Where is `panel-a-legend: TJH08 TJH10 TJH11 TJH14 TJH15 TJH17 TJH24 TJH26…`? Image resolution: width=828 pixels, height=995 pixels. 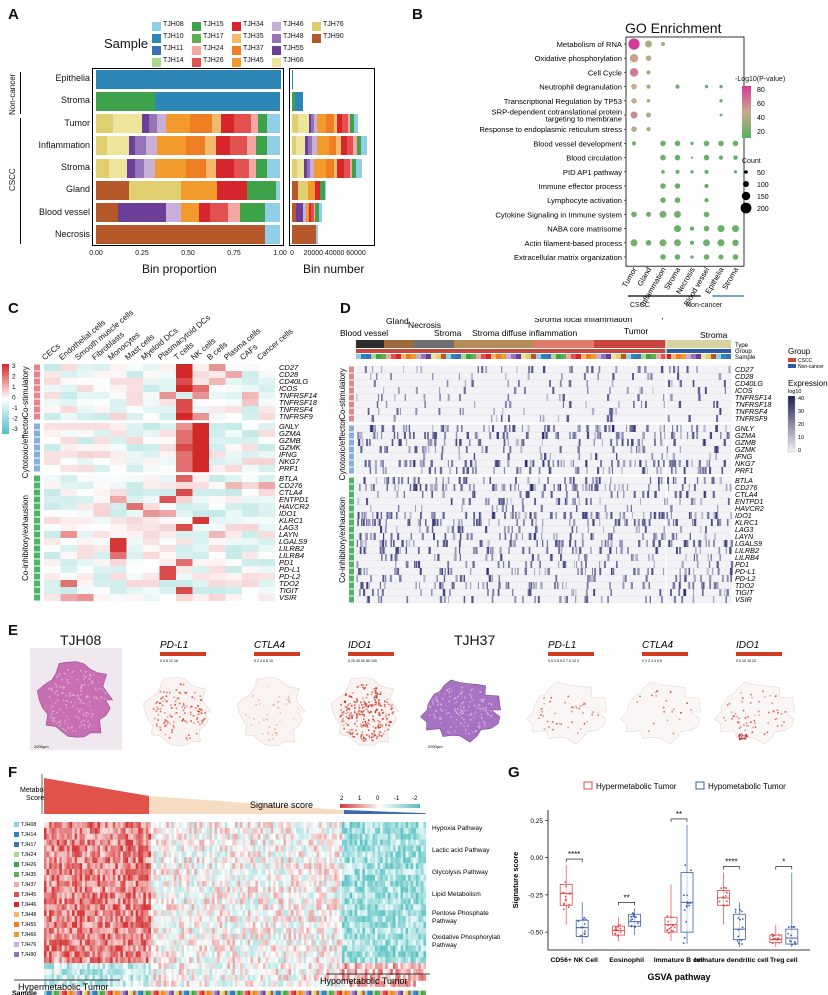
panel-a-legend: TJH08 TJH10 TJH11 TJH14 TJH15 TJH17 TJH24 TJH26… is located at coordinates (252, 49).